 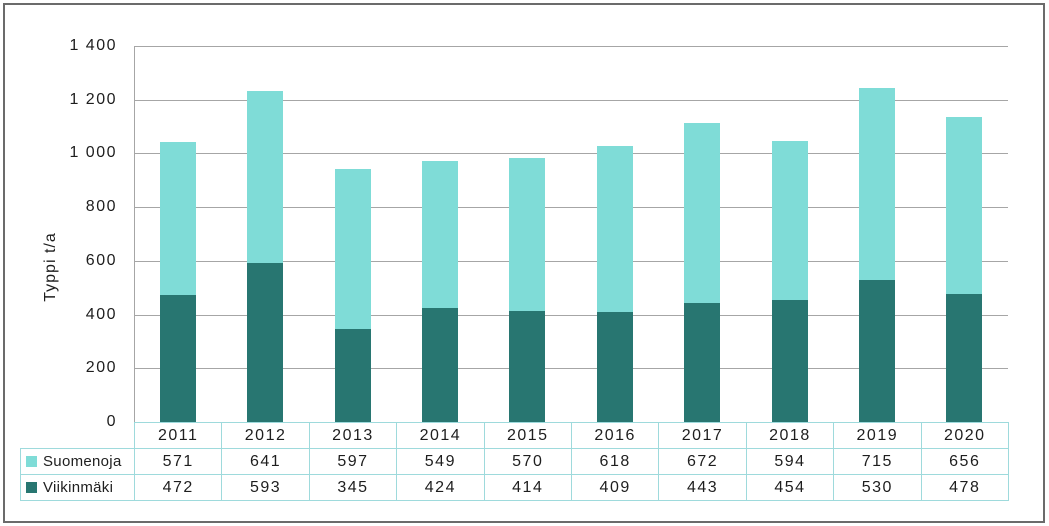 What do you see at coordinates (101, 368) in the screenshot?
I see `y-axis-tick-label: 200` at bounding box center [101, 368].